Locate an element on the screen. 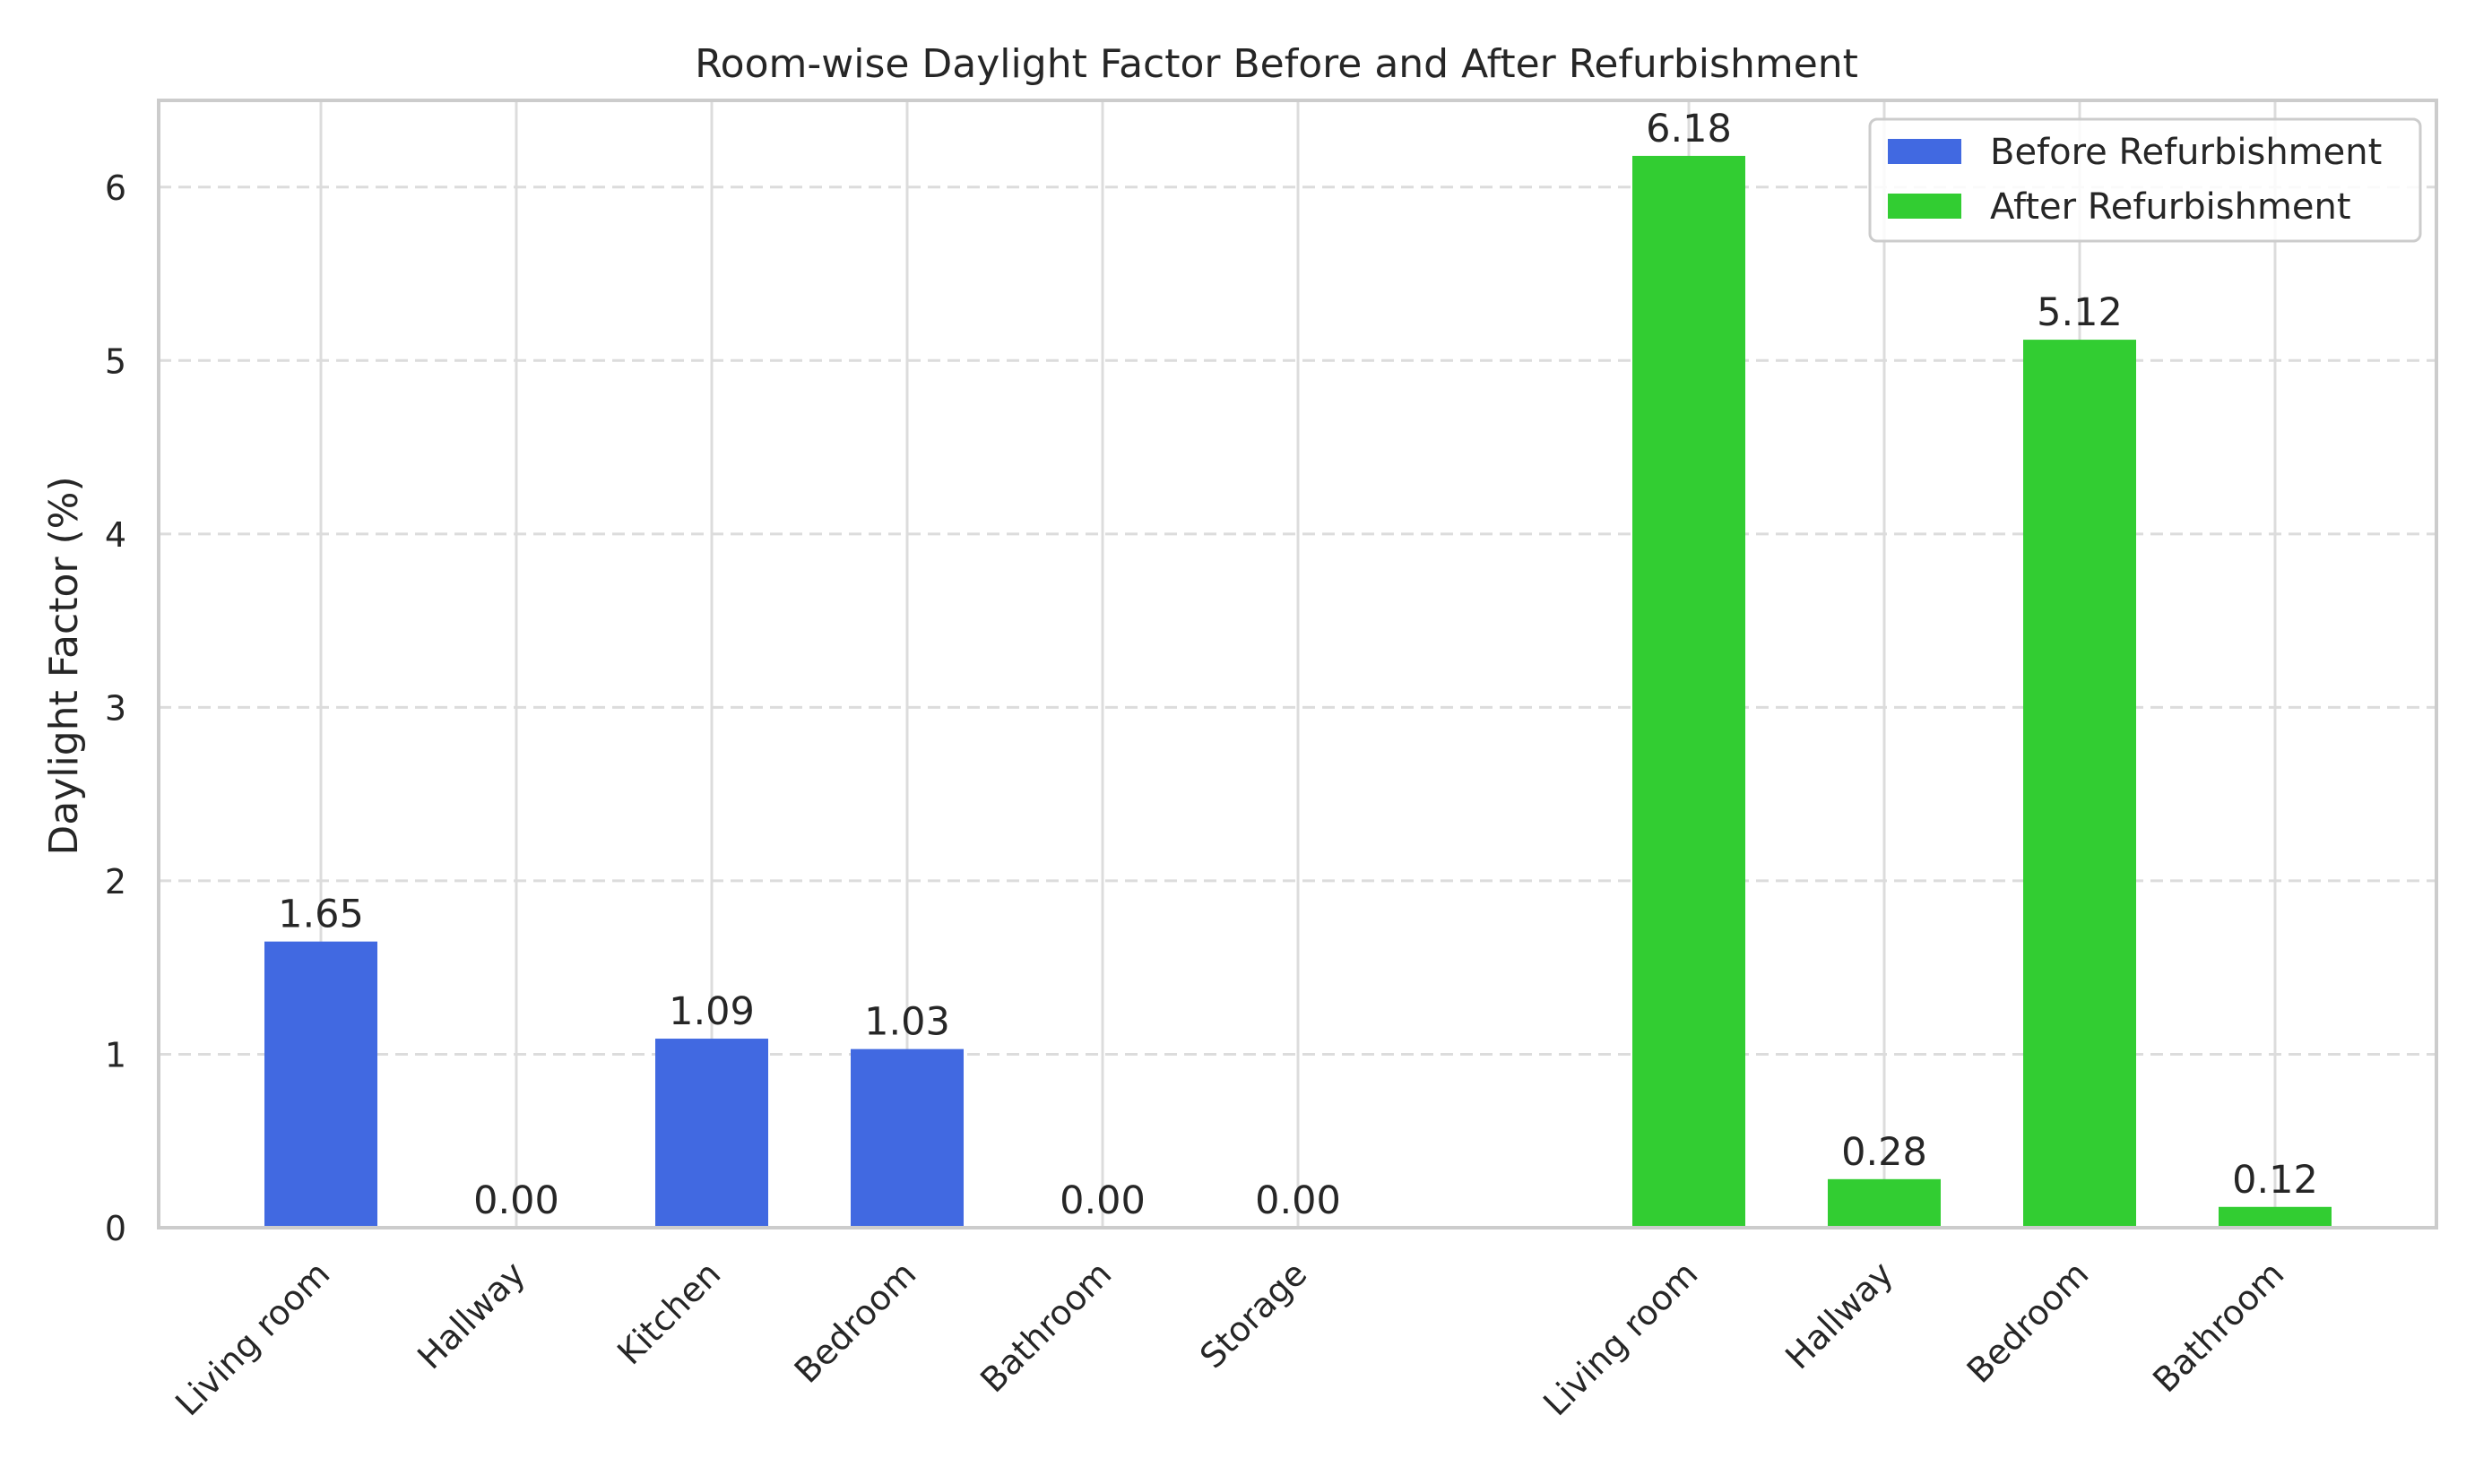 The width and height of the screenshot is (2466, 1484). bar-value-label: 5.12 is located at coordinates (2080, 312).